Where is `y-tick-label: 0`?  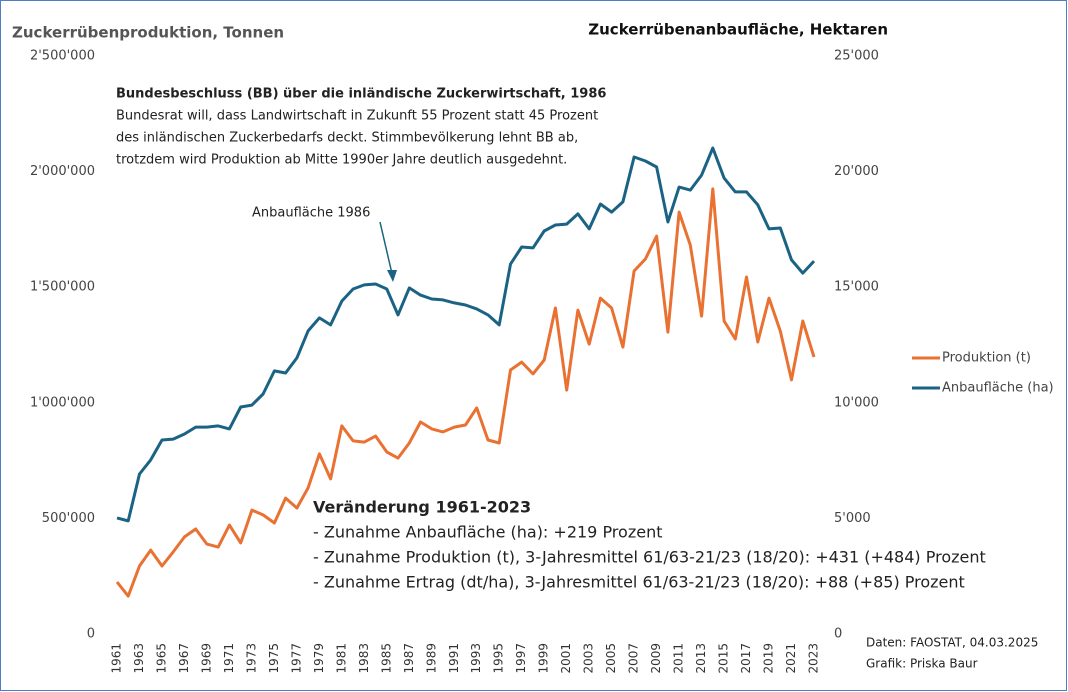 y-tick-label: 0 is located at coordinates (91, 634).